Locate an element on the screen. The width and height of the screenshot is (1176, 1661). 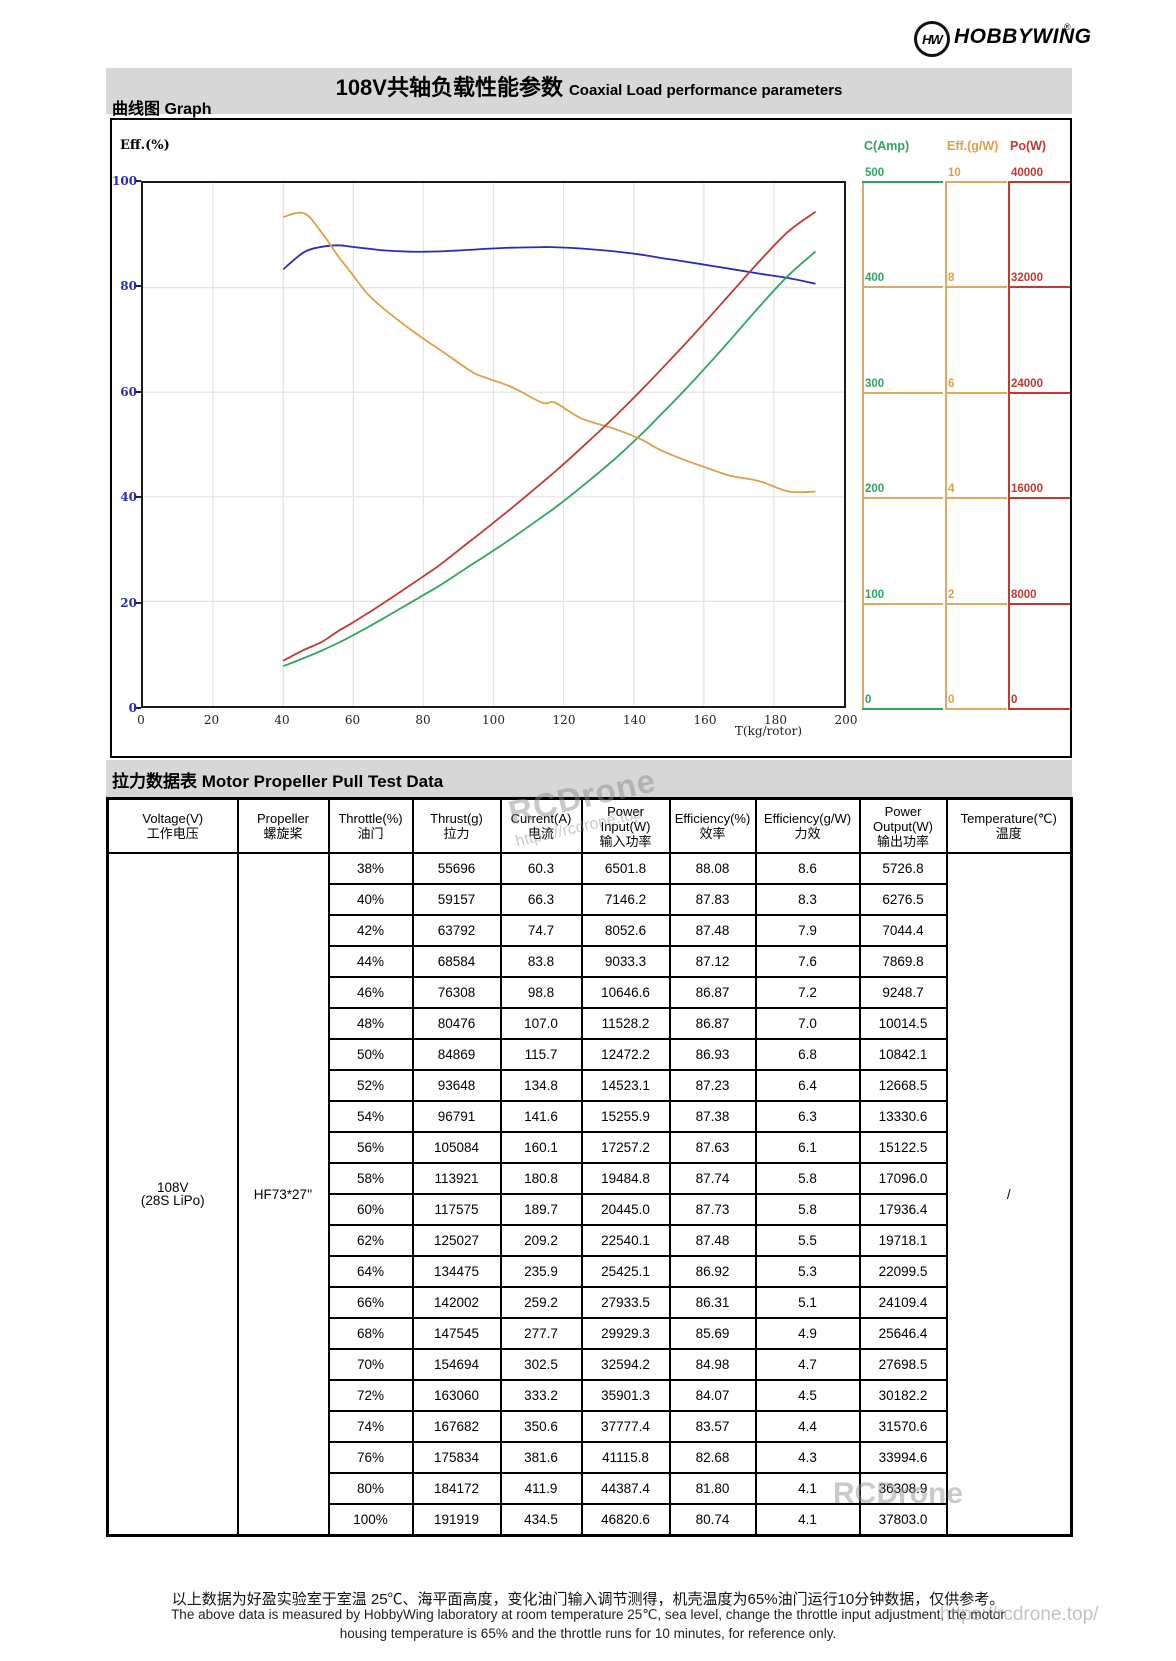
table-cell: 80476 is located at coordinates (456, 1023).